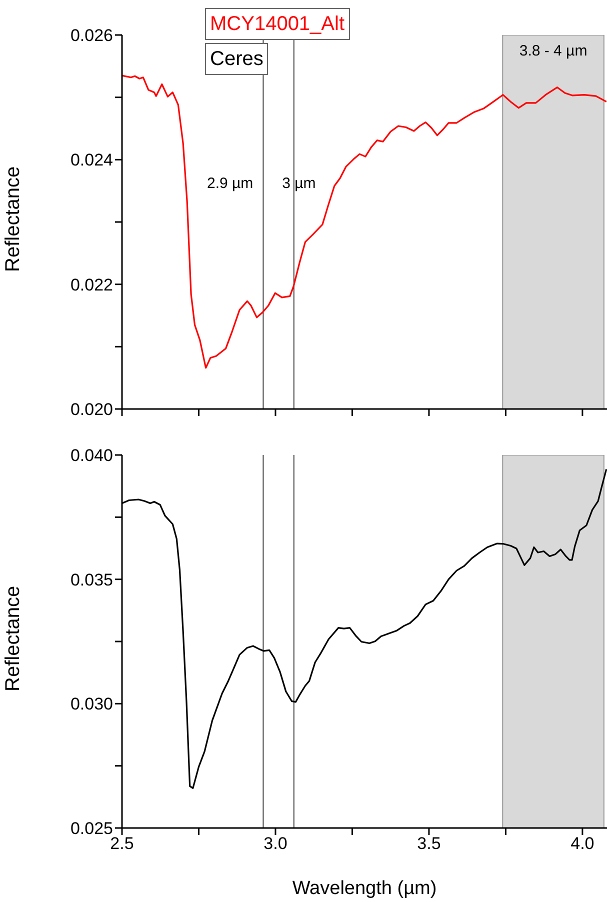  I want to click on x-tick-label: 3.0, so click(276, 844).